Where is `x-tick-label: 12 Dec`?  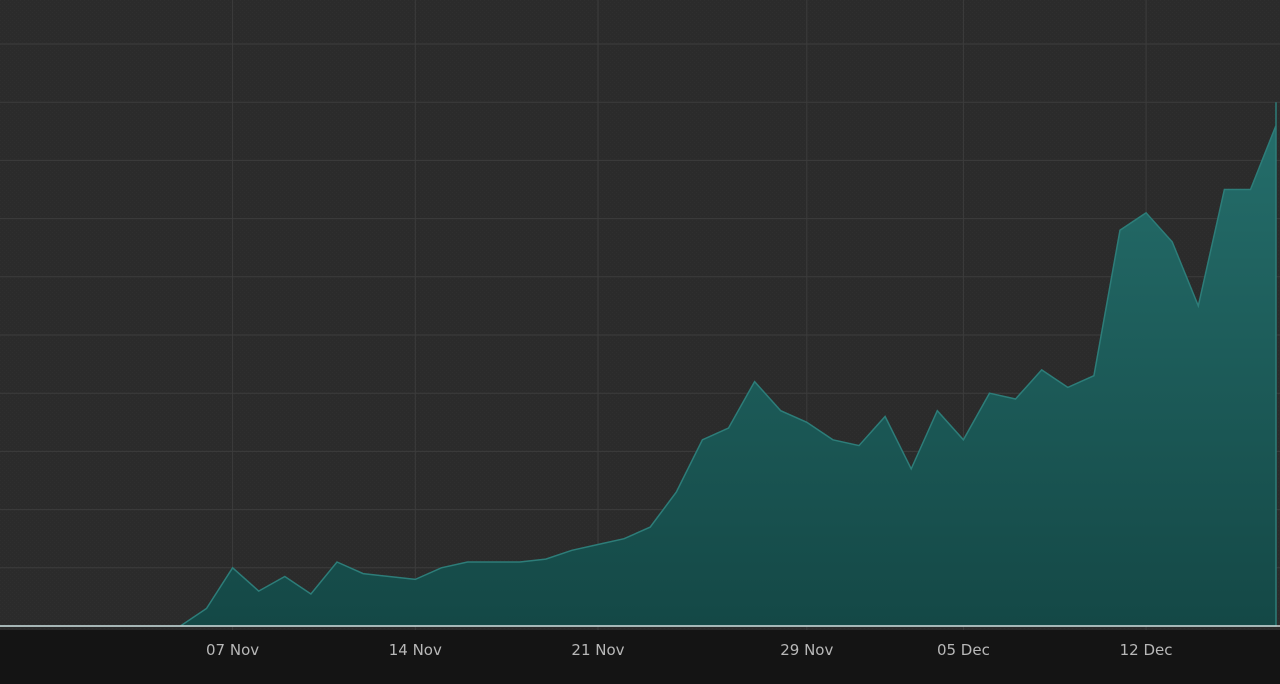 x-tick-label: 12 Dec is located at coordinates (1146, 650).